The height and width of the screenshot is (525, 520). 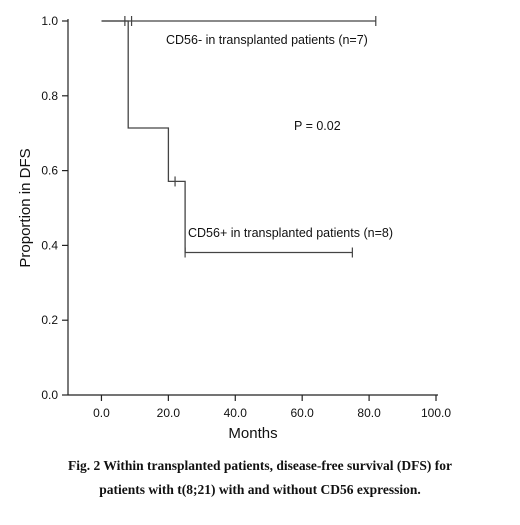 What do you see at coordinates (25, 207) in the screenshot?
I see `y-axis-title: Proportion in DFS` at bounding box center [25, 207].